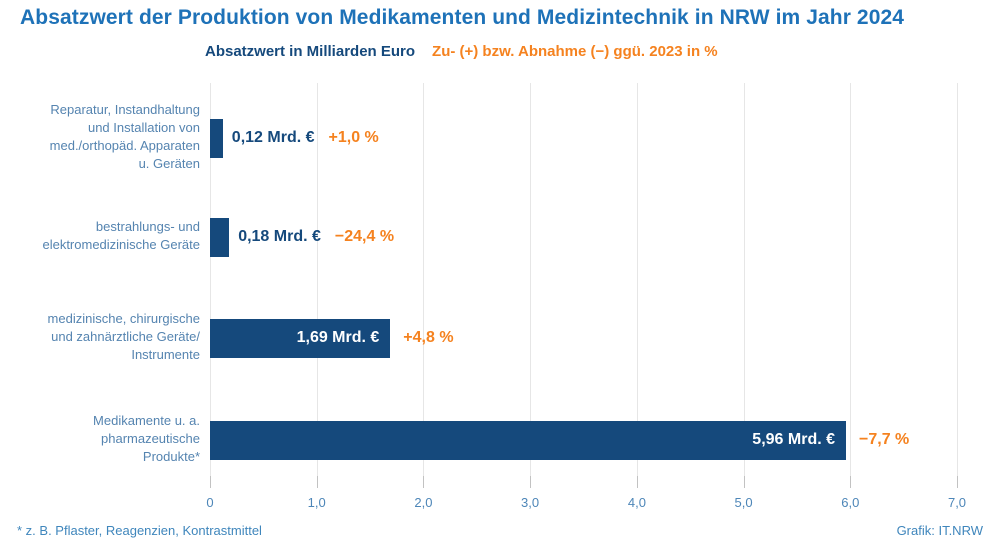 This screenshot has height=550, width=999. I want to click on bar-row: 0,18 Mrd. € −24,4 %, so click(302, 237).